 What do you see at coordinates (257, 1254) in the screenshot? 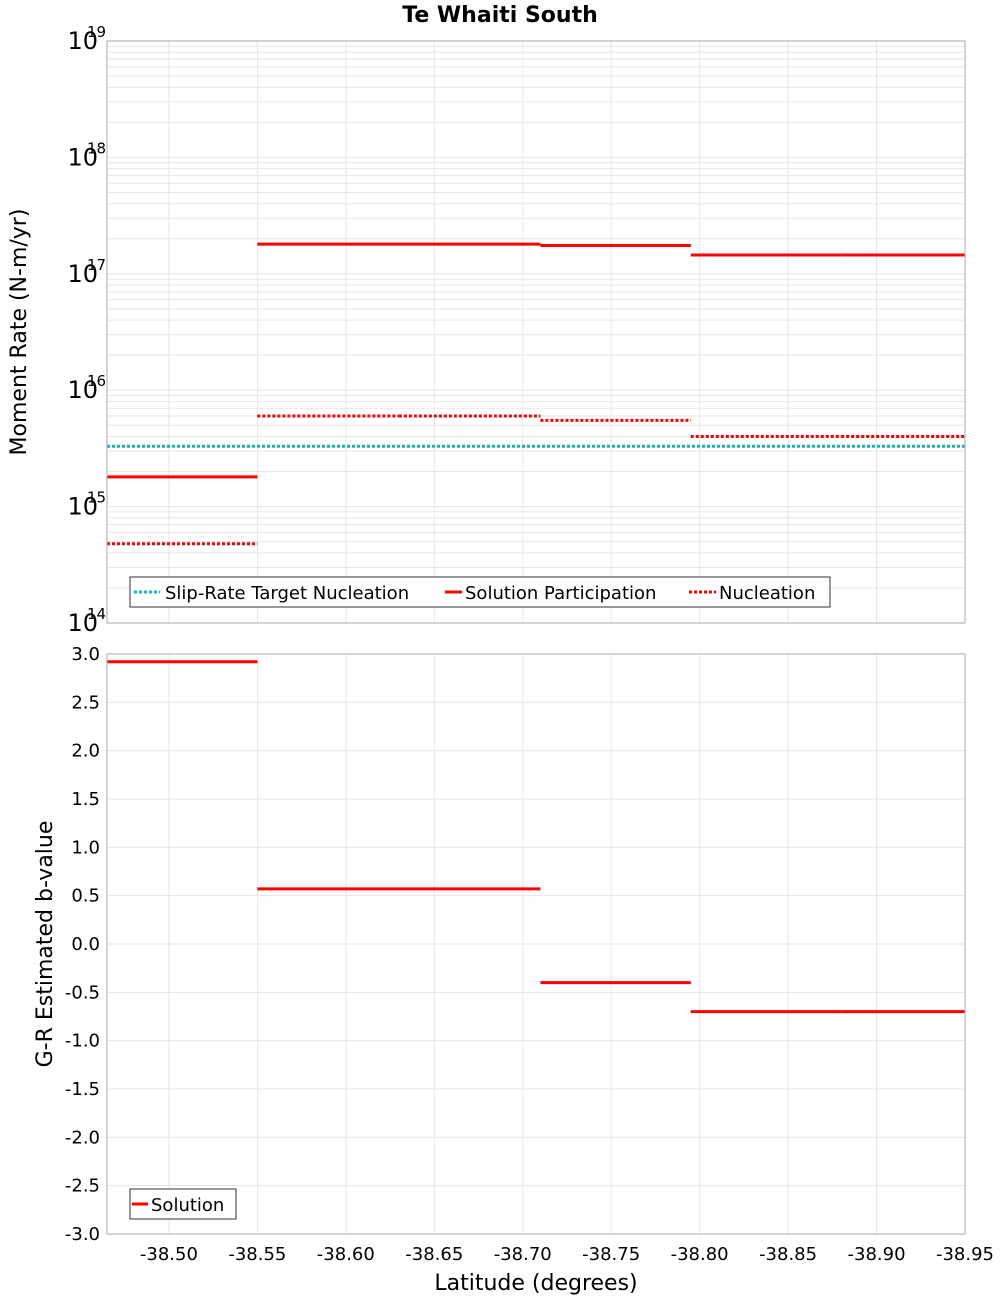
I see `x-tick-label-38-55: -38.55` at bounding box center [257, 1254].